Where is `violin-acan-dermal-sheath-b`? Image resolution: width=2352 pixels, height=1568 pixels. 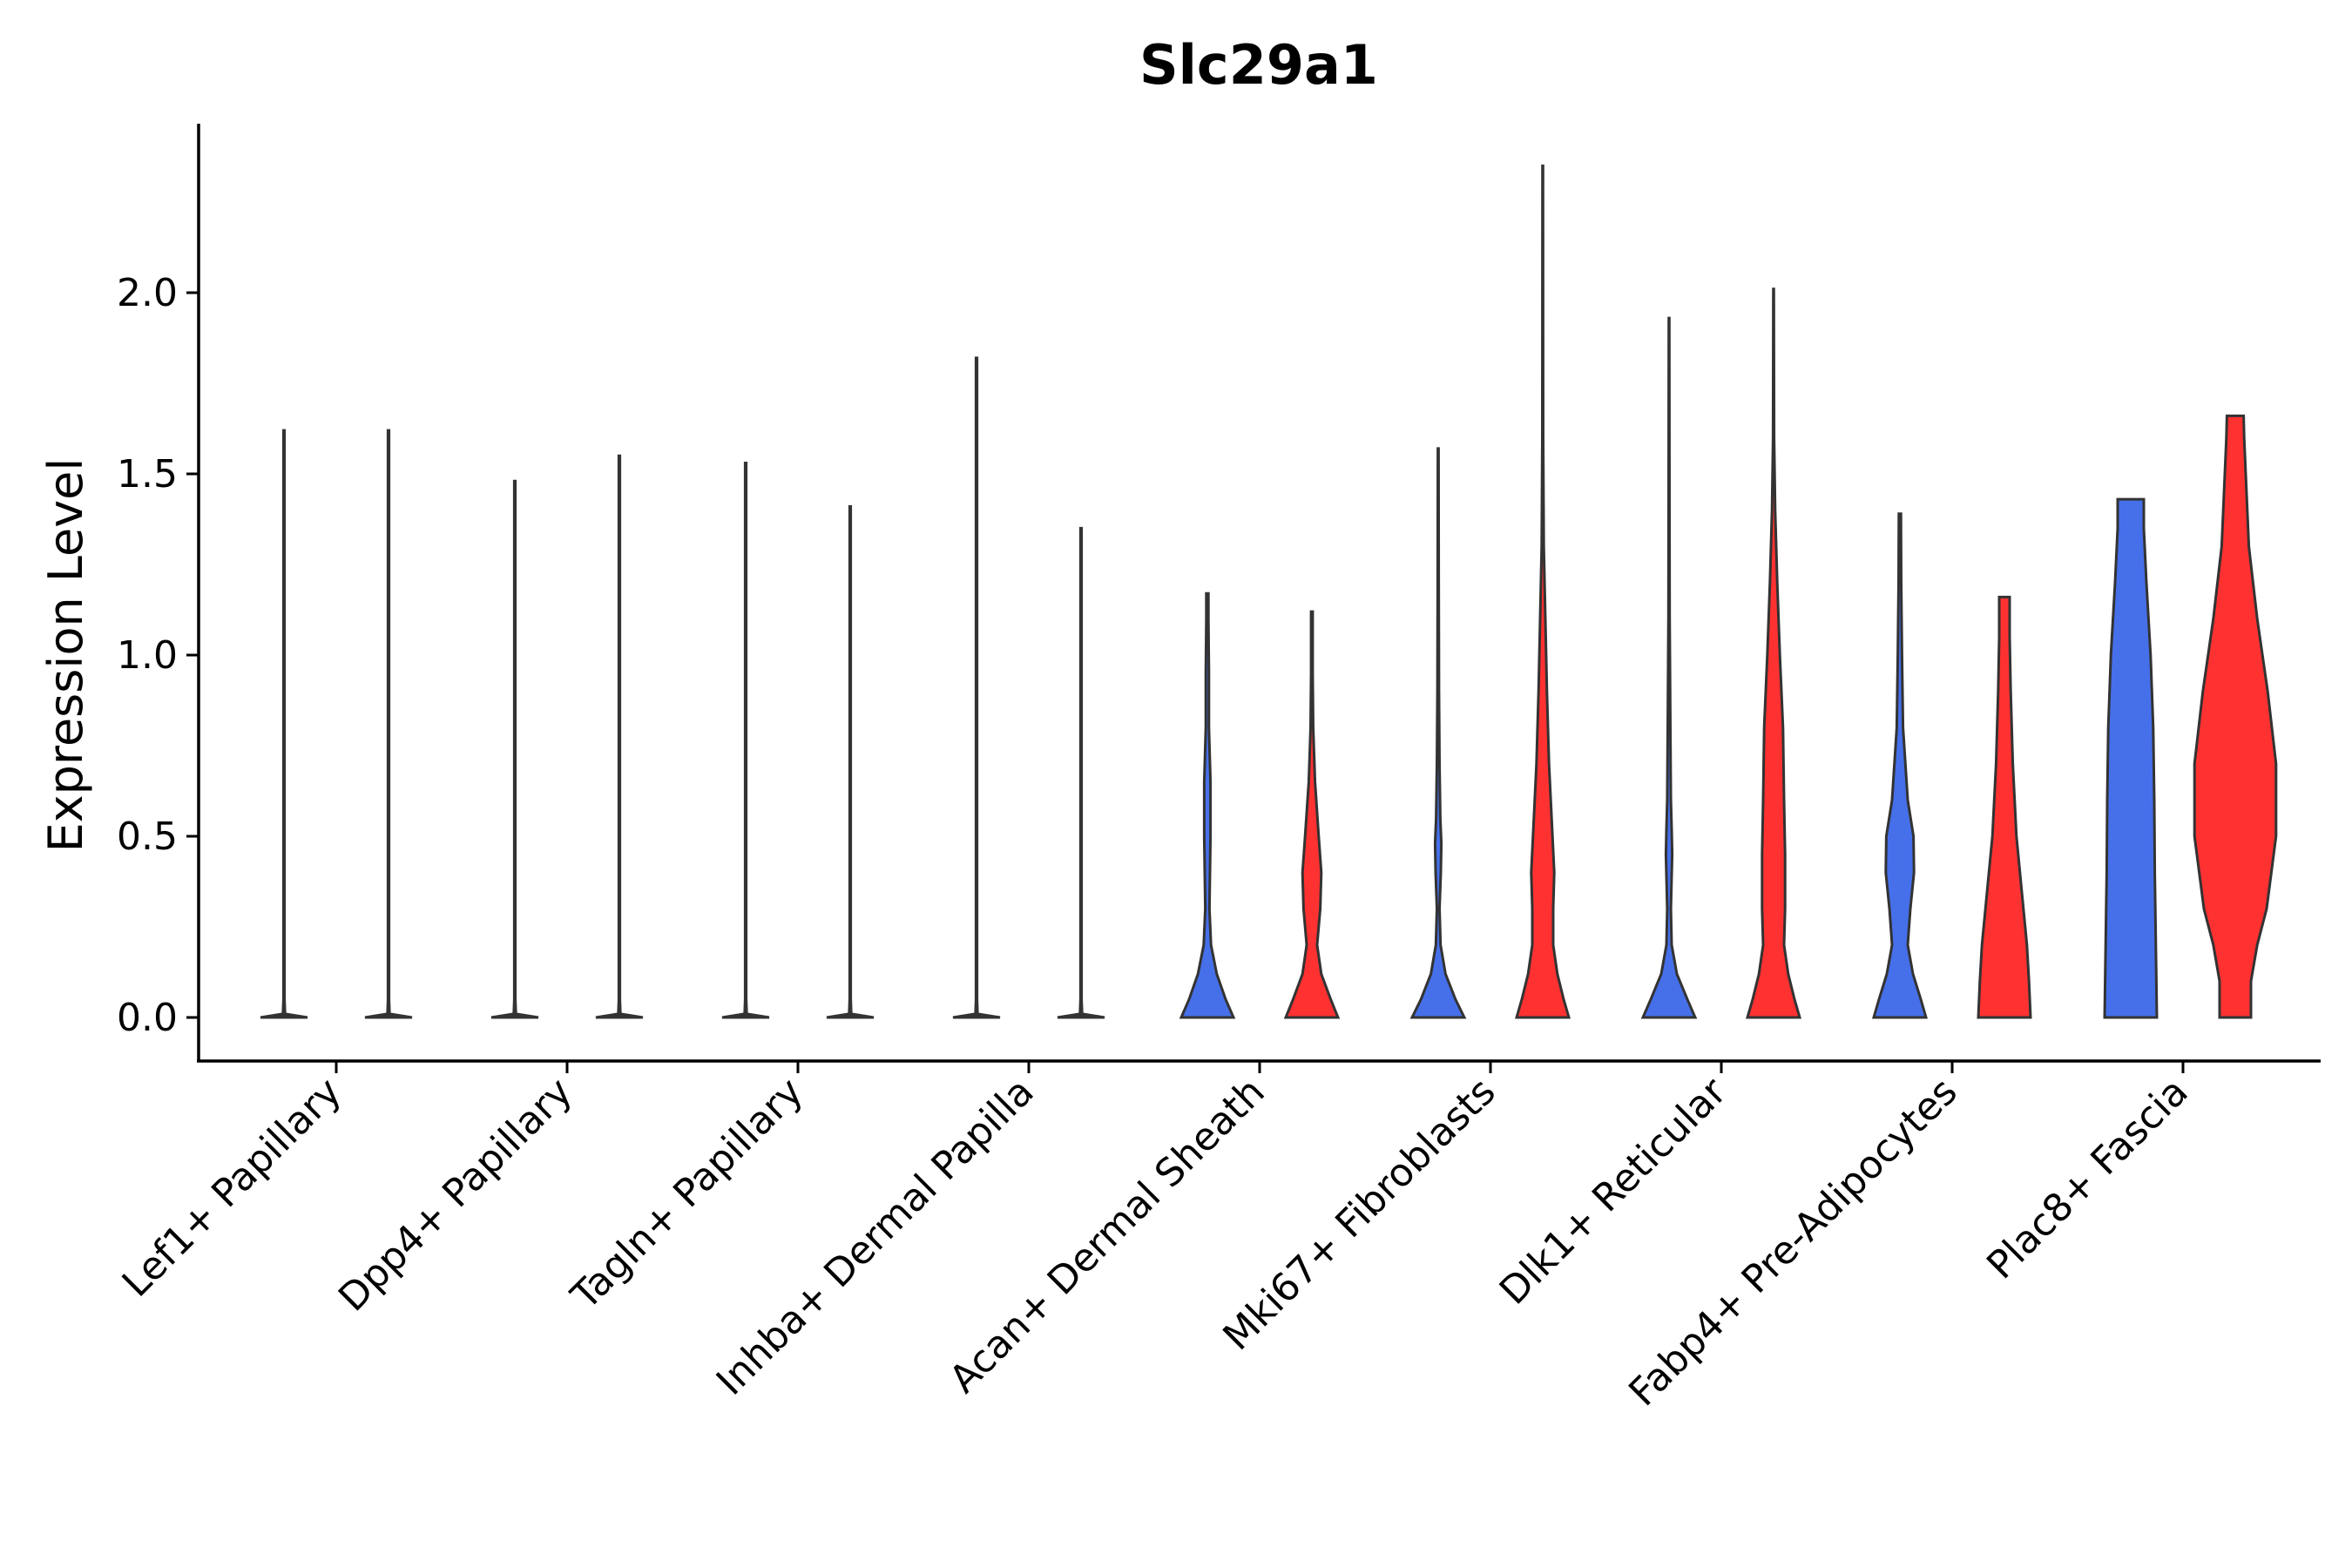 violin-acan-dermal-sheath-b is located at coordinates (1312, 815).